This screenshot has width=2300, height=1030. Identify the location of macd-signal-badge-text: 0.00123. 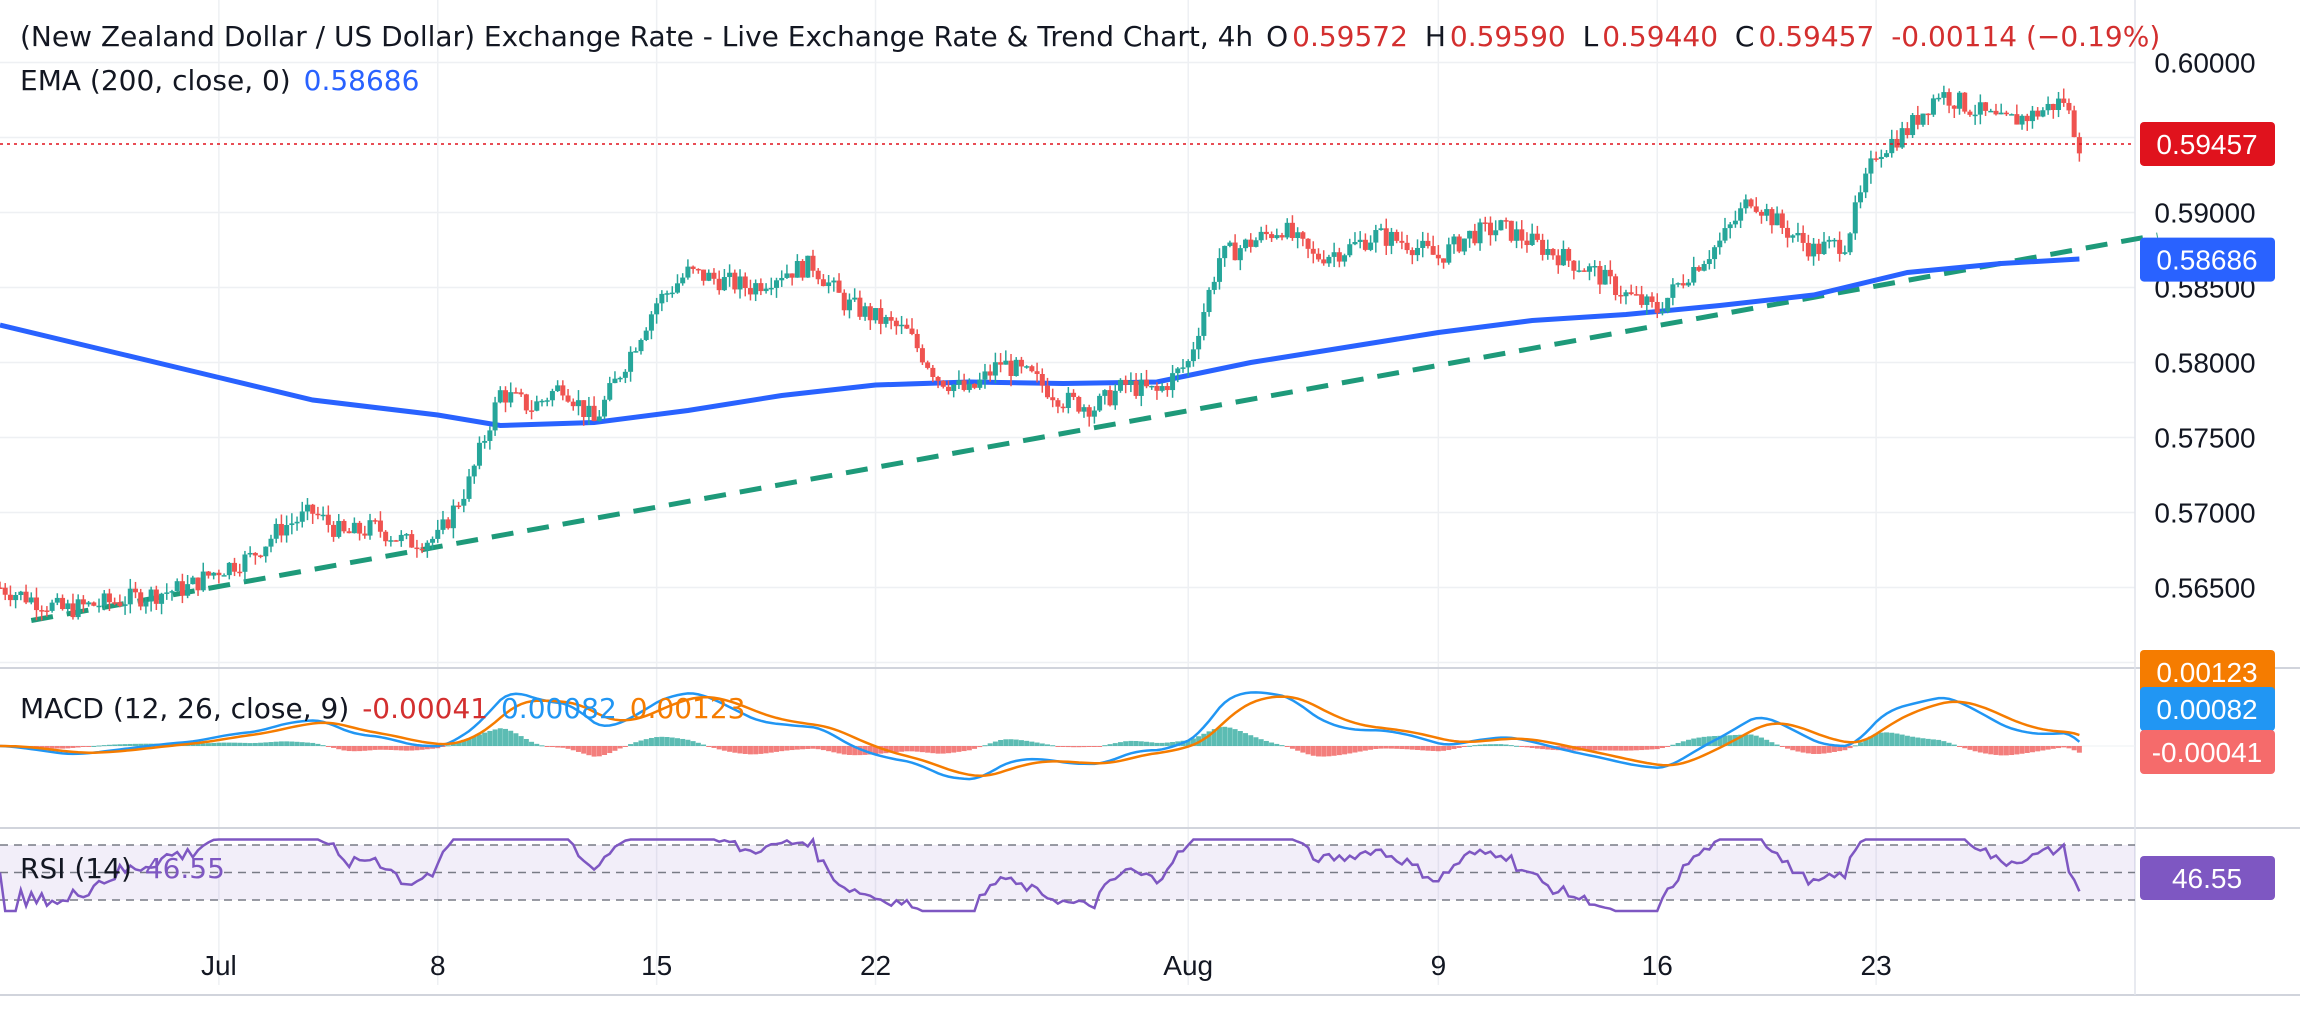
(2206, 672).